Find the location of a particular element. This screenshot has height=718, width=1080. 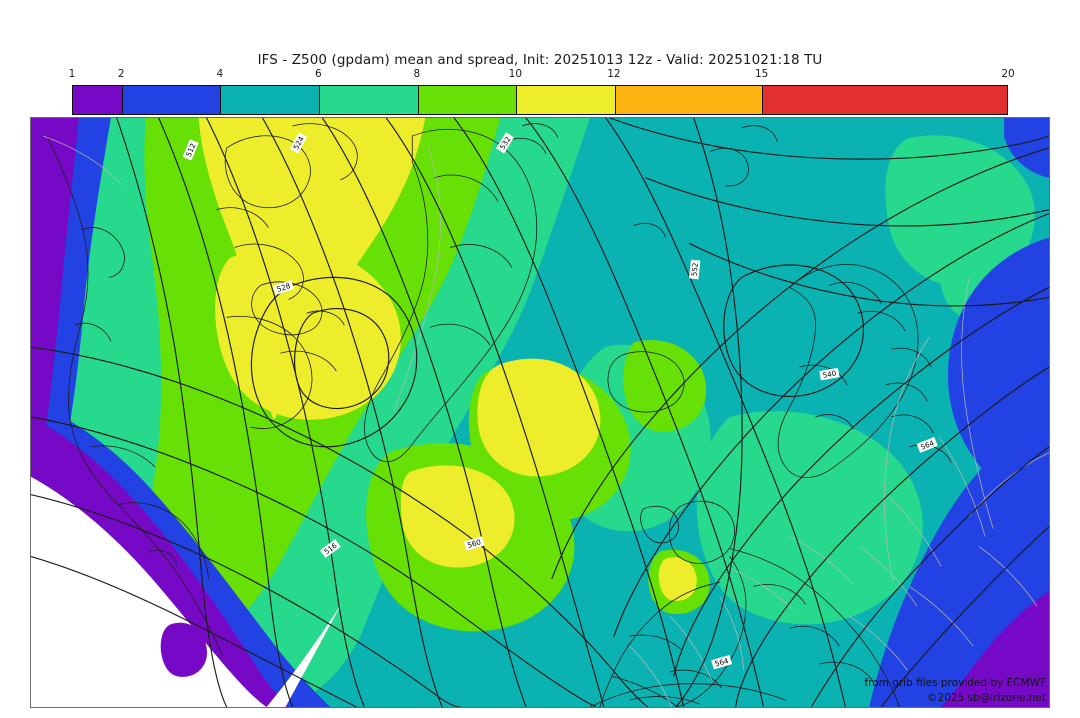

colorbar-tick-12: 12 is located at coordinates (614, 74).